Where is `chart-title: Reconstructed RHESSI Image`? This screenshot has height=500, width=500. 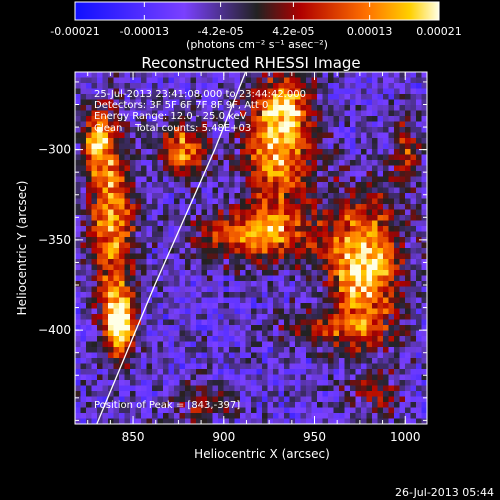
chart-title: Reconstructed RHESSI Image is located at coordinates (250, 63).